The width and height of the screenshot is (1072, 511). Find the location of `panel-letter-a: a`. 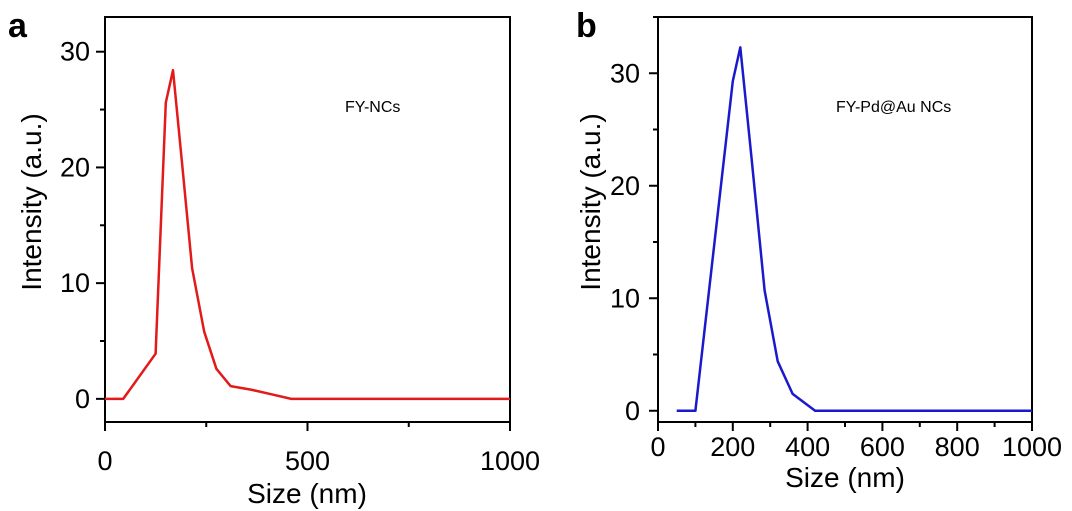

panel-letter-a: a is located at coordinates (18, 26).